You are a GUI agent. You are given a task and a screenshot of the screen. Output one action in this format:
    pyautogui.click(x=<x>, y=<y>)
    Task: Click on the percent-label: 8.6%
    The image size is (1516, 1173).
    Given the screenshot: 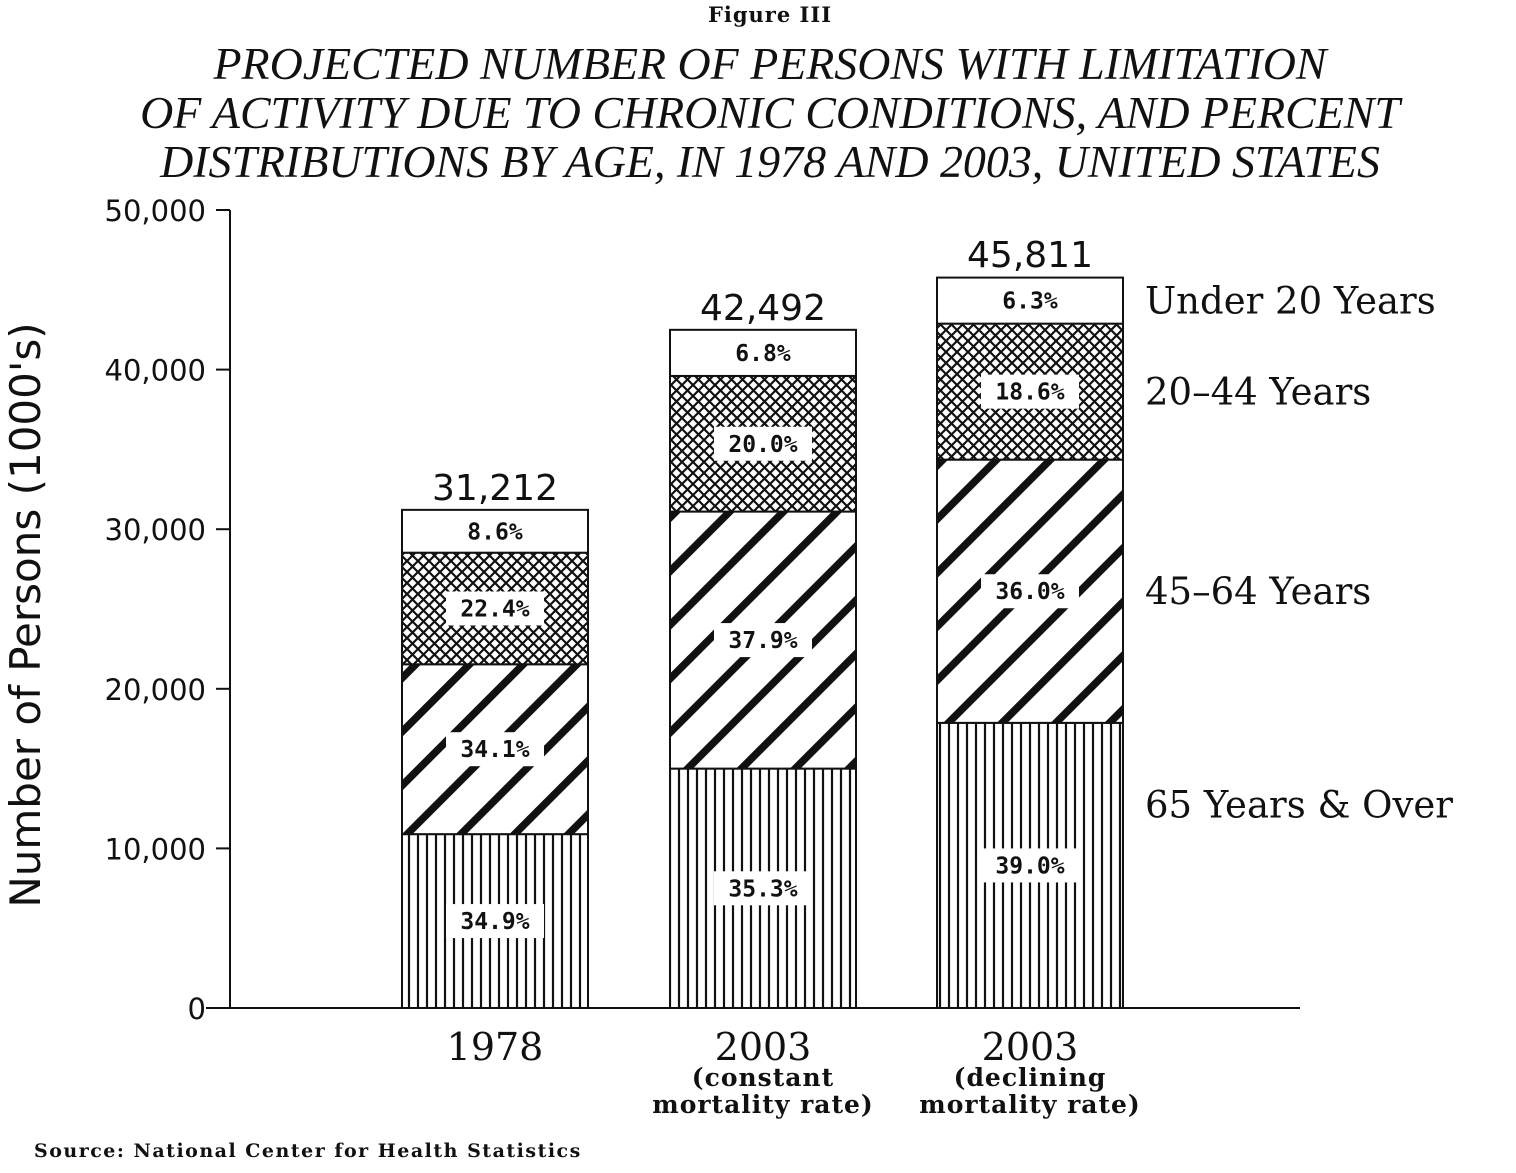 What is the action you would take?
    pyautogui.click(x=495, y=532)
    